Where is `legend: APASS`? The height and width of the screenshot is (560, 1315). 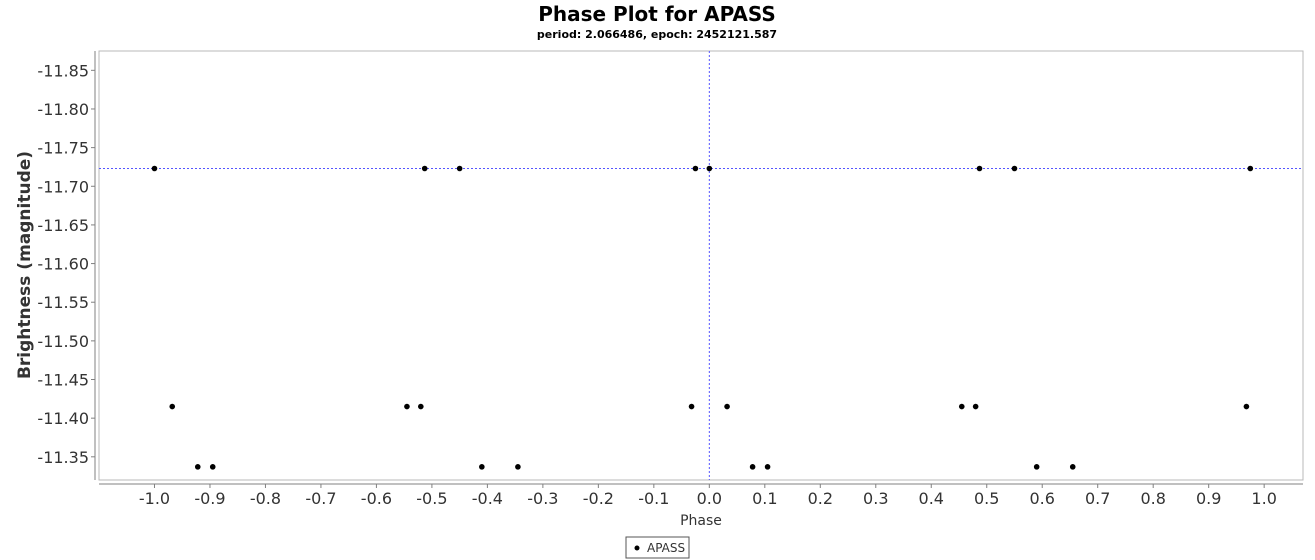
legend: APASS is located at coordinates (657, 547).